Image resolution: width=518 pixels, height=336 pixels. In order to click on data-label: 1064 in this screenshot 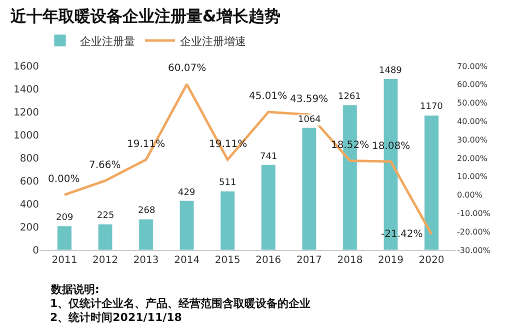, I will do `click(310, 120)`.